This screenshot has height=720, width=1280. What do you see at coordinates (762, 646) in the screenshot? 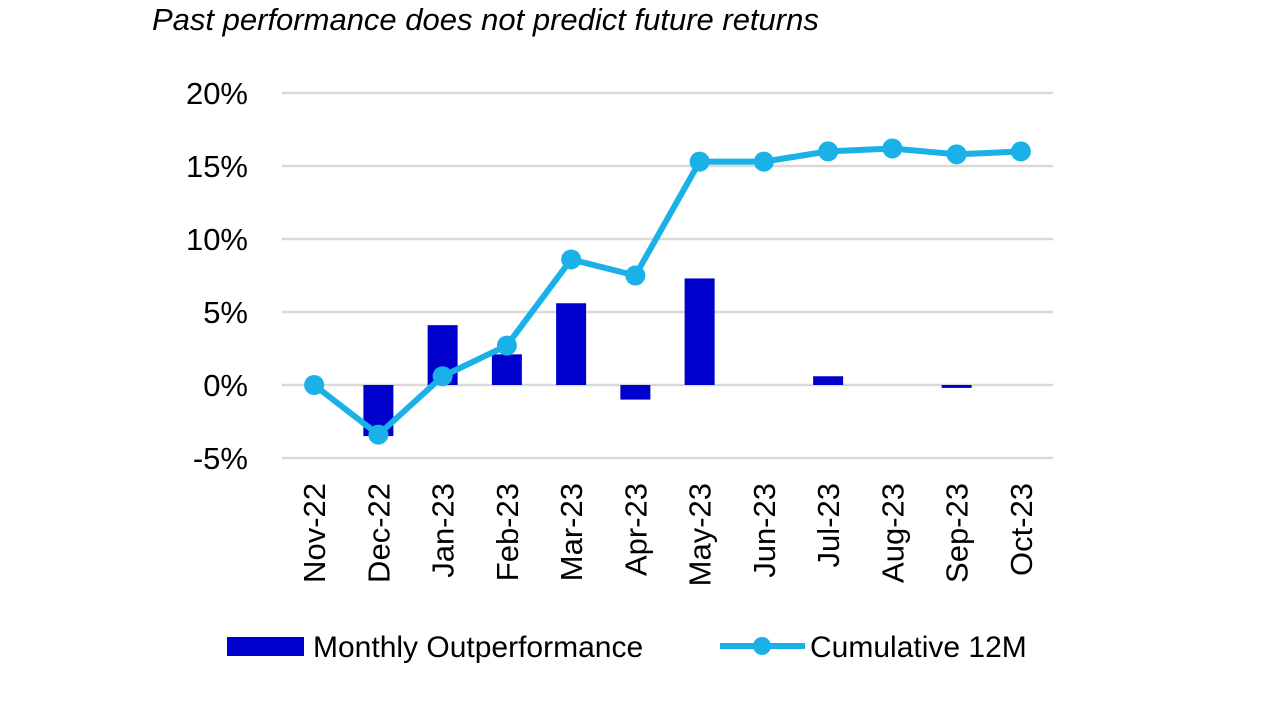
I see `legend-line-marker` at bounding box center [762, 646].